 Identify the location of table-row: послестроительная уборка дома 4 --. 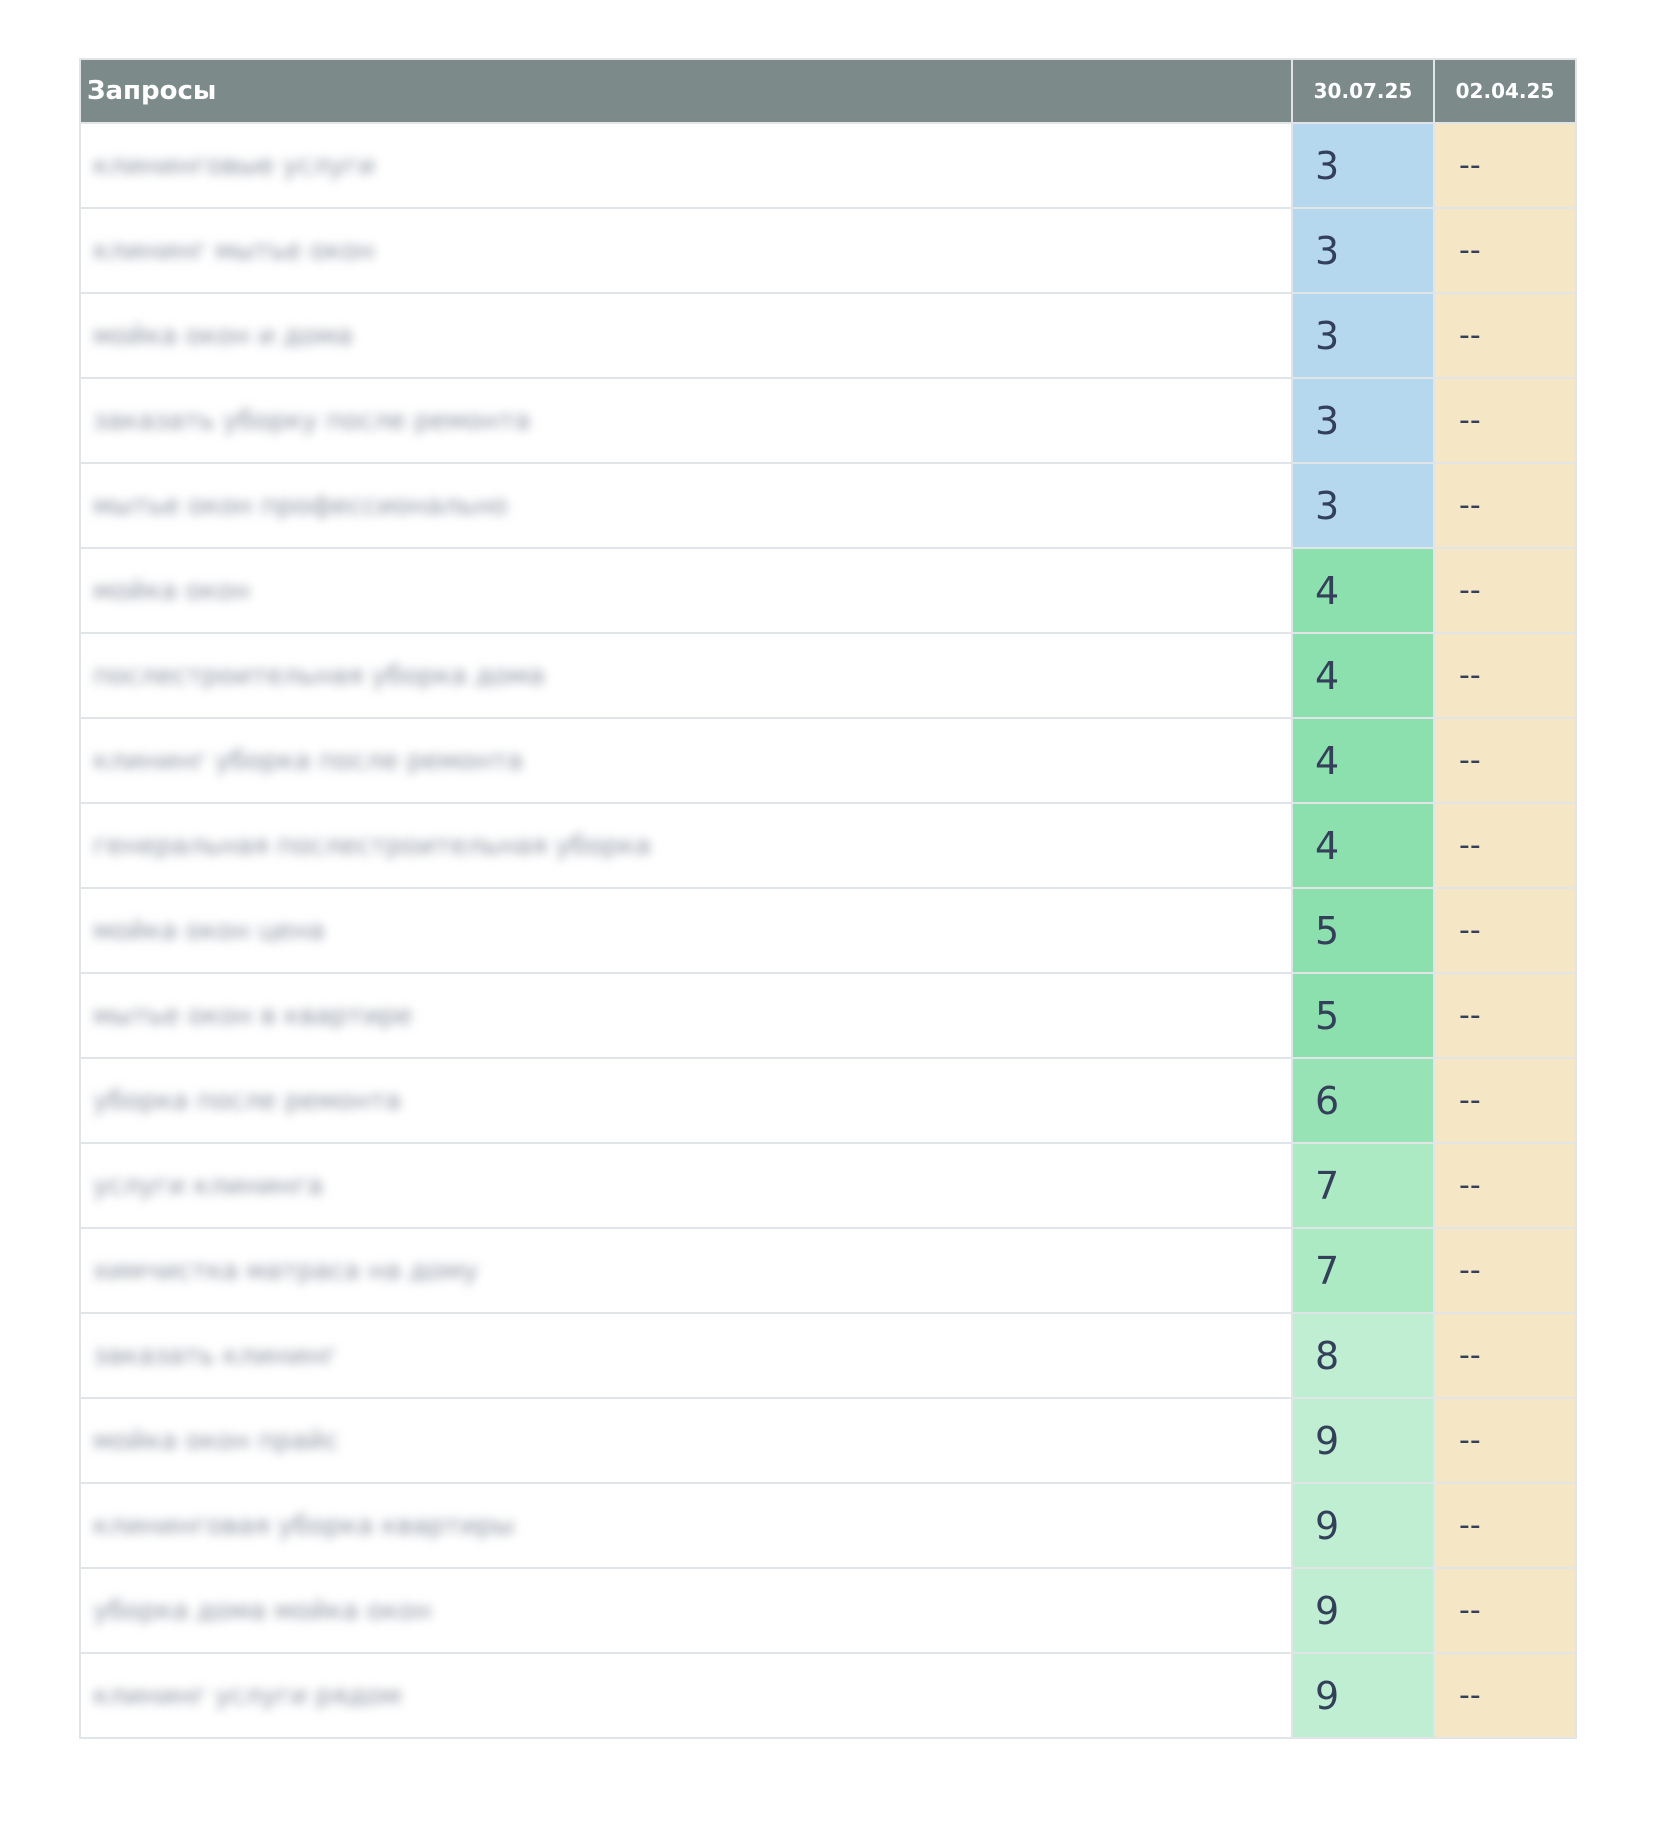
(828, 676).